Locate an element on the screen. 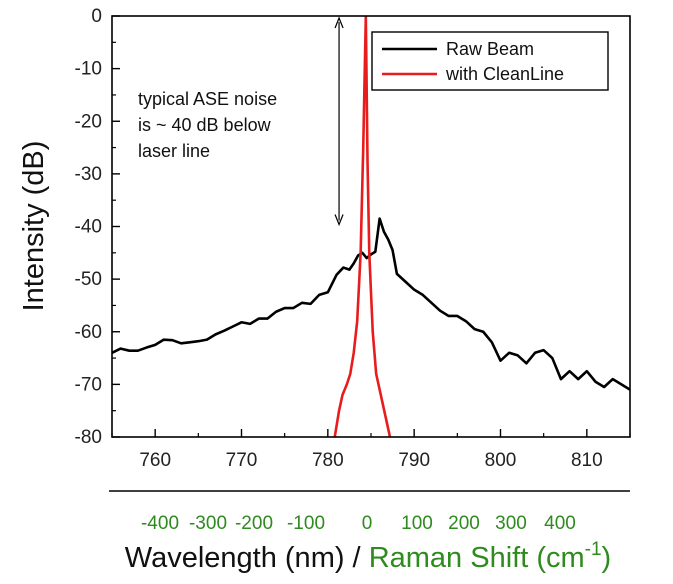 Image resolution: width=673 pixels, height=584 pixels. annotation-arrowhead-top is located at coordinates (339, 22).